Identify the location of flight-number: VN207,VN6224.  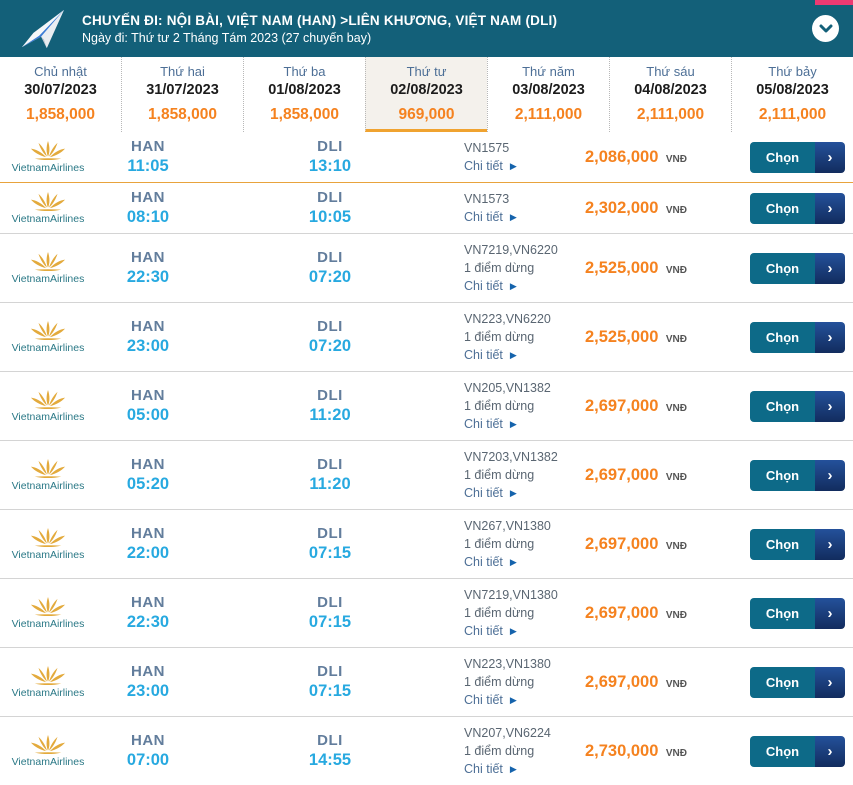
(507, 732).